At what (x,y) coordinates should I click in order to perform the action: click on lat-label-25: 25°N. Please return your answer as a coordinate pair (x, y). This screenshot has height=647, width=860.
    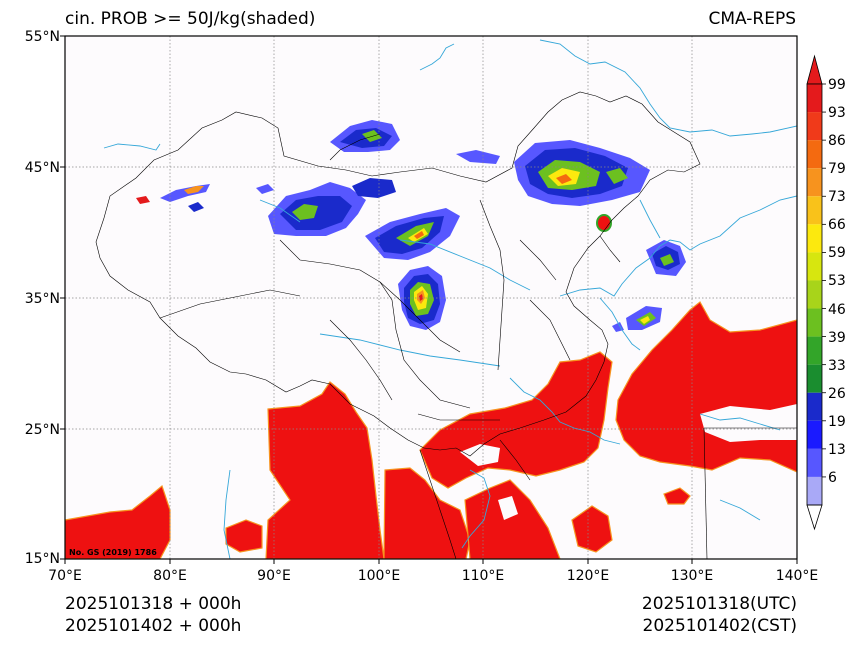
    Looking at the image, I should click on (42, 430).